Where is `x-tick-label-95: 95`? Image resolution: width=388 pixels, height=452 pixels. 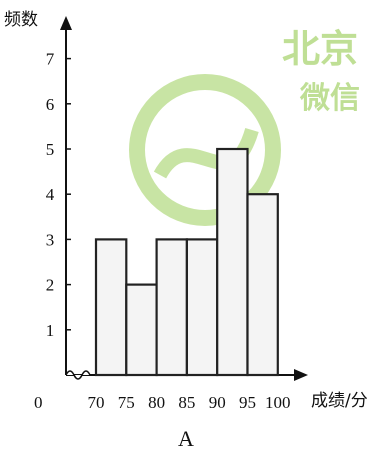 x-tick-label-95: 95 is located at coordinates (247, 402).